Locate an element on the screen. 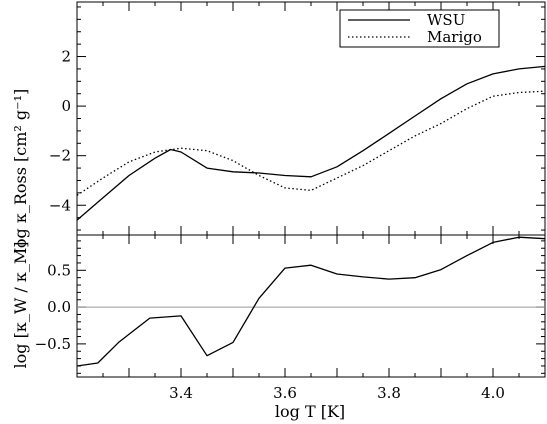 This screenshot has height=424, width=547. x-tick-label: 3.6 is located at coordinates (285, 393).